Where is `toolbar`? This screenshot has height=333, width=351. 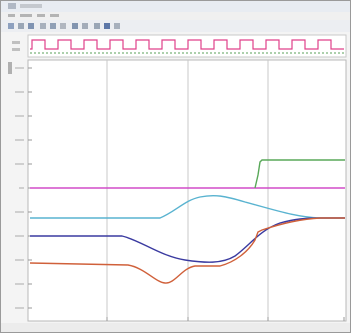
toolbar is located at coordinates (175, 26).